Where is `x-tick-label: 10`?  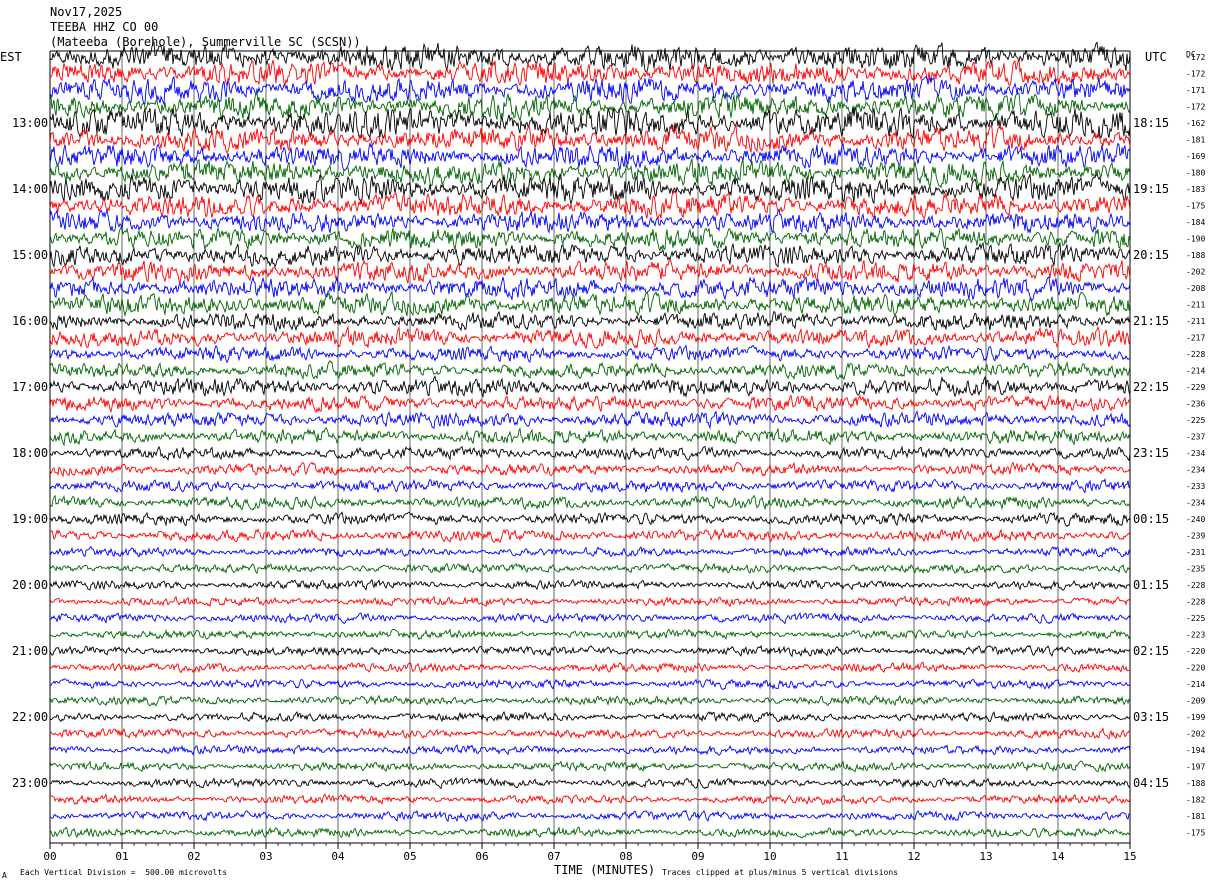
x-tick-label: 10 is located at coordinates (769, 856).